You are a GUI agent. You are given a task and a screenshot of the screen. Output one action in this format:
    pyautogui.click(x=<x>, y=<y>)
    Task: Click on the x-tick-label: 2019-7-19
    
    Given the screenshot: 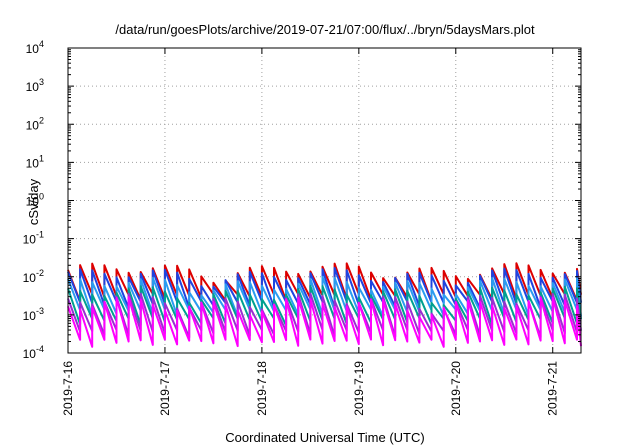 What is the action you would take?
    pyautogui.click(x=359, y=388)
    